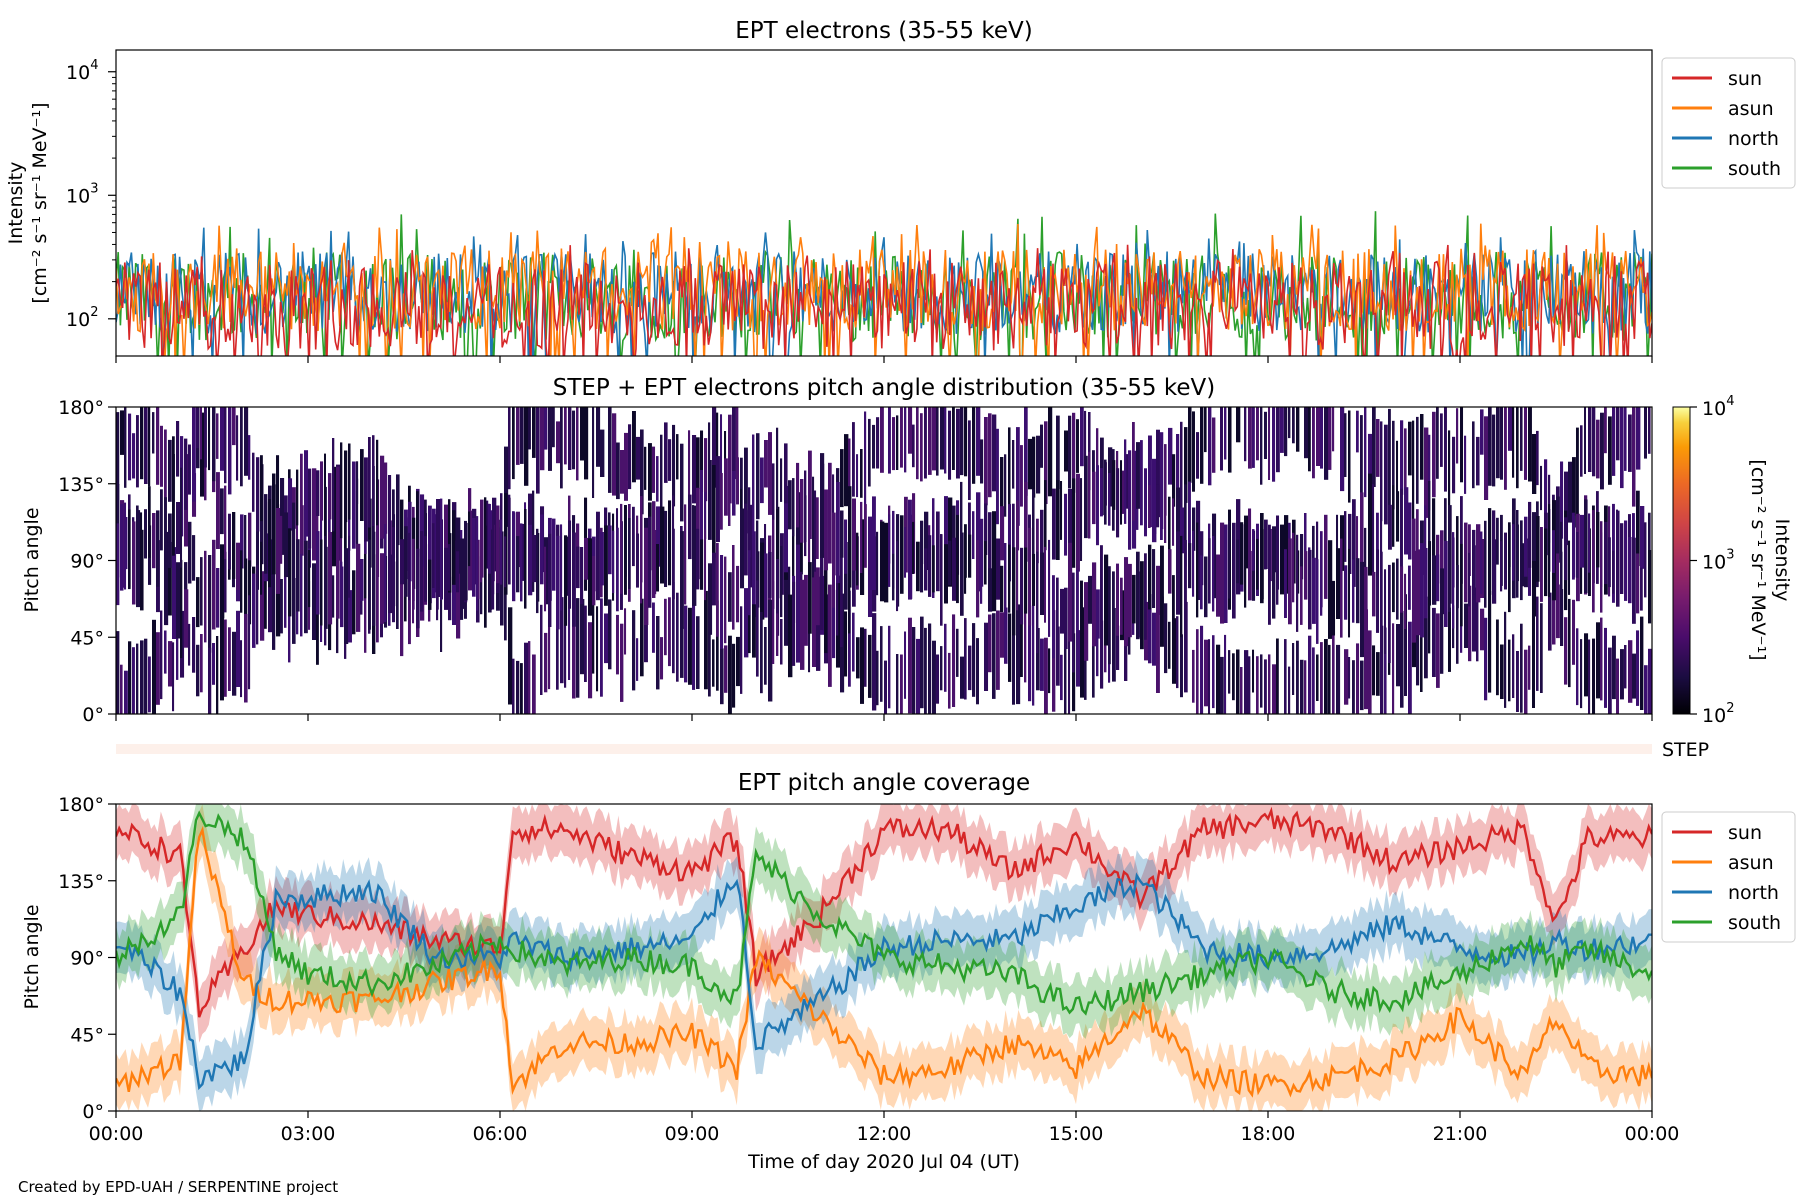 The height and width of the screenshot is (1200, 1800). What do you see at coordinates (1753, 893) in the screenshot?
I see `coverage-legend-label-north: north` at bounding box center [1753, 893].